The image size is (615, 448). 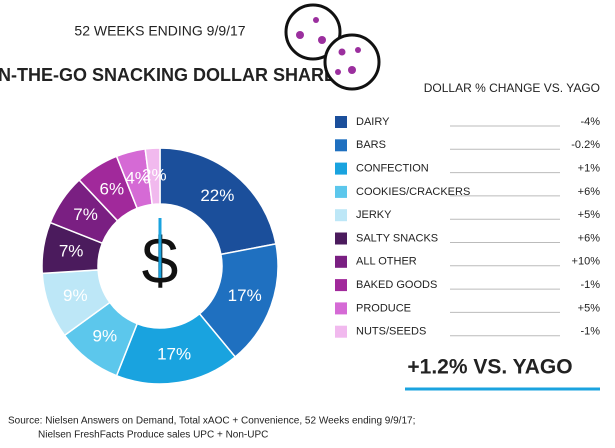 I want to click on change-header: DOLLAR % CHANGE VS. YAGO, so click(x=512, y=88).